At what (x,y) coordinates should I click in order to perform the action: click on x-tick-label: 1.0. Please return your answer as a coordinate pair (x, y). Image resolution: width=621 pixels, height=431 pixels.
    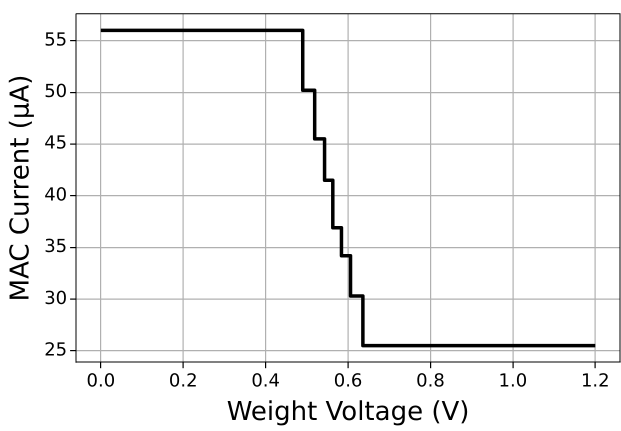
    Looking at the image, I should click on (513, 381).